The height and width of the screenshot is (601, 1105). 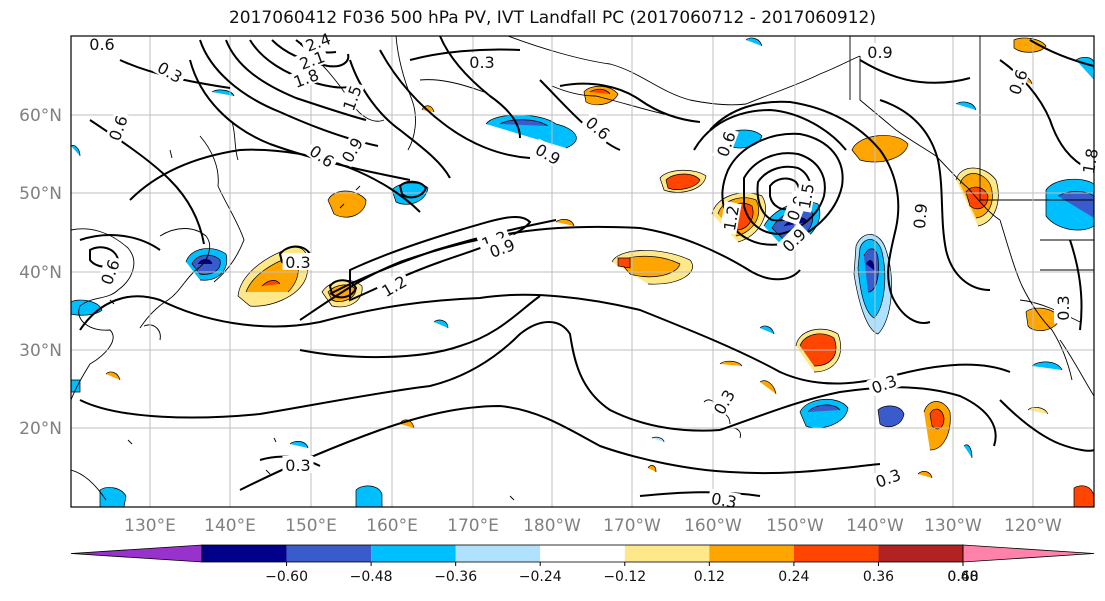 I want to click on positive-anomaly-160W-52N, so click(x=683, y=181).